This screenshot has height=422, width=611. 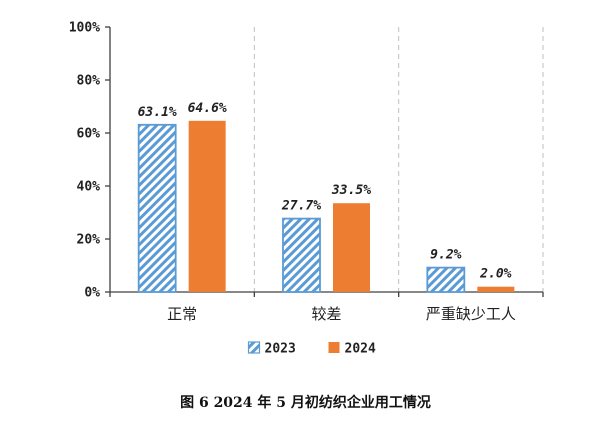 I want to click on y-axis-ticks: 0% 20% 40% 60% 80% 100%, so click(x=89, y=161).